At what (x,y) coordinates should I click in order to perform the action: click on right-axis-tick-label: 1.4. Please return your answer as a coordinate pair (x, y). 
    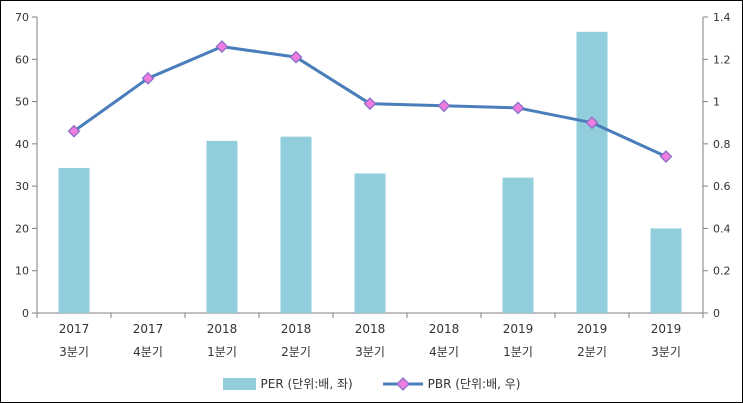
    Looking at the image, I should click on (722, 17).